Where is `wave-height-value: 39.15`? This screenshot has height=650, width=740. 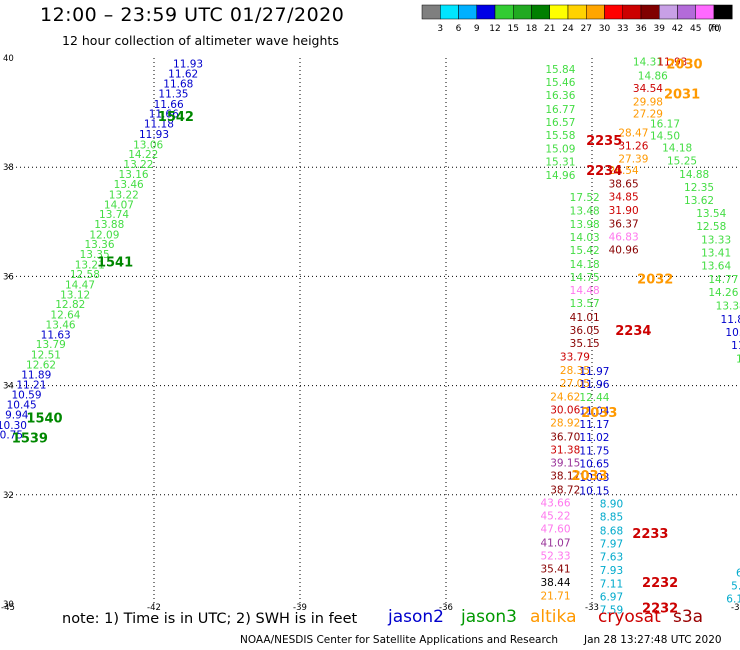
wave-height-value: 39.15 is located at coordinates (565, 464).